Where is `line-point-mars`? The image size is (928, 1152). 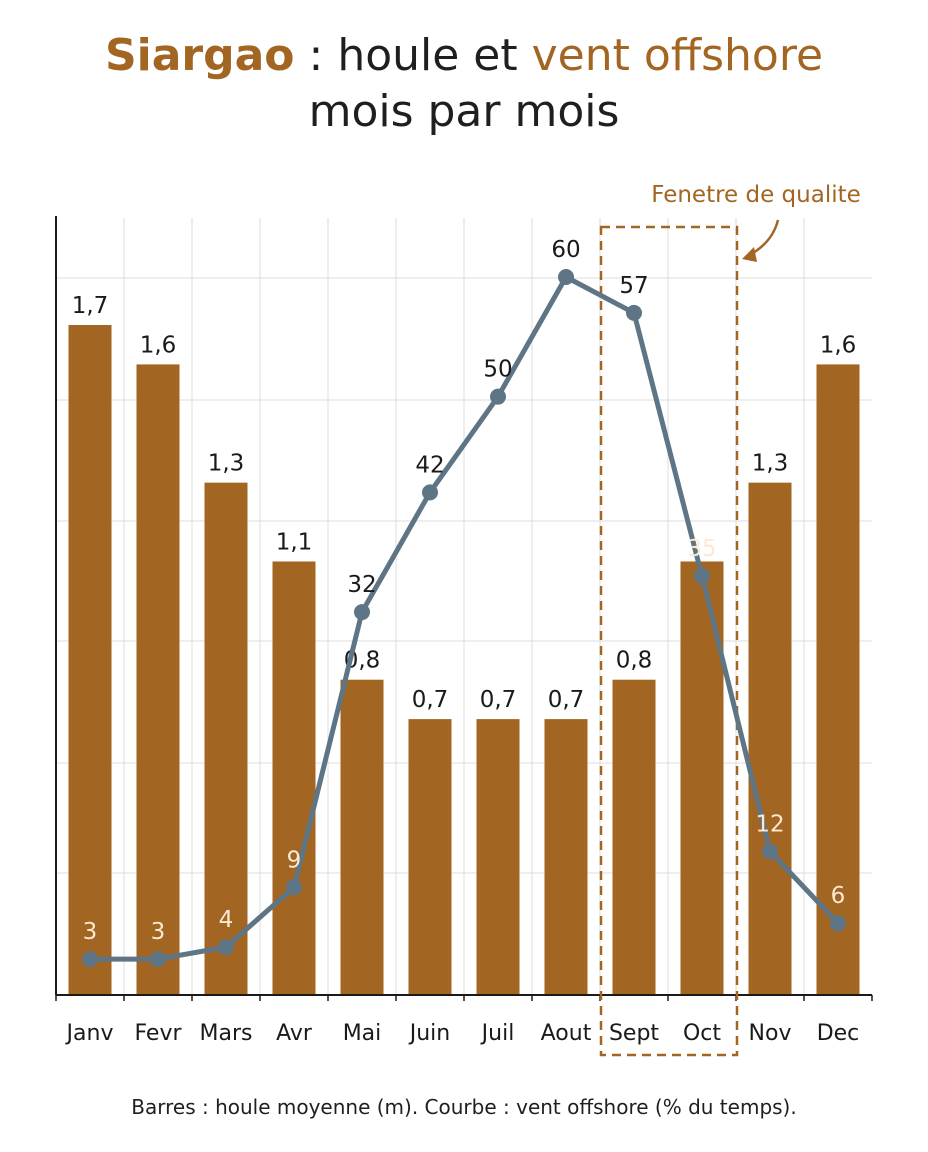 line-point-mars is located at coordinates (226, 947).